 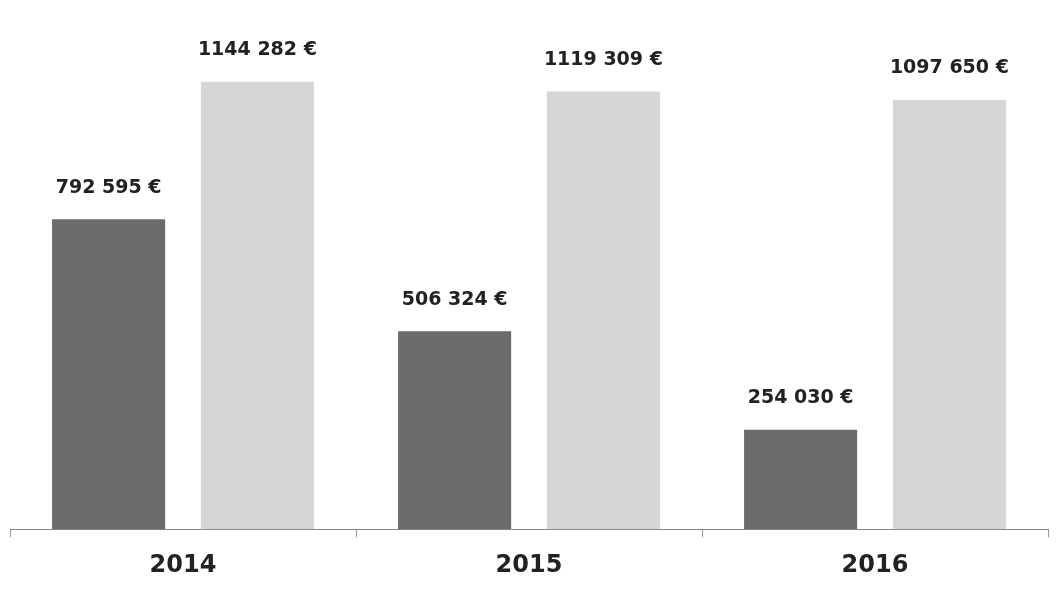 What do you see at coordinates (108, 185) in the screenshot?
I see `data-label: 792 595 €` at bounding box center [108, 185].